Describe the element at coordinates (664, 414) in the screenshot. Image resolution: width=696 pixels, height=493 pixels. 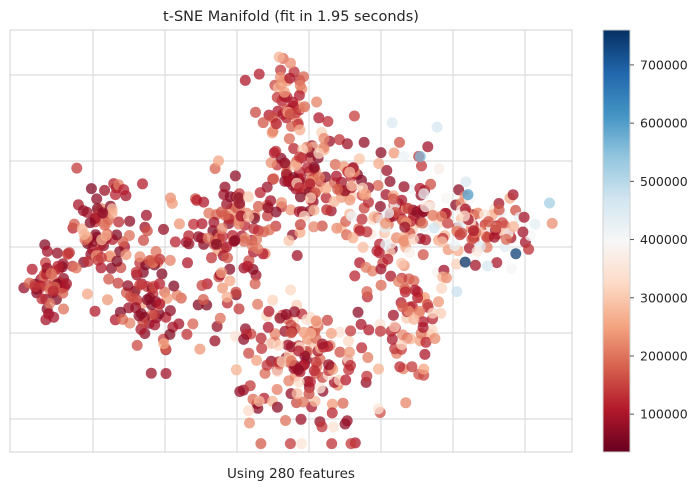
I see `colorbar-tick-label: 100000` at that location.